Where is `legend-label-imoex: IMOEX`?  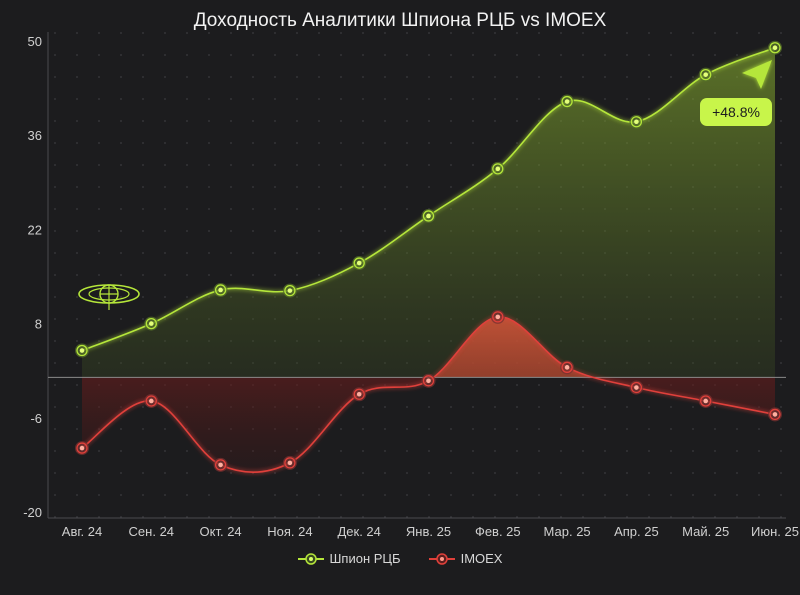 legend-label-imoex: IMOEX is located at coordinates (481, 558).